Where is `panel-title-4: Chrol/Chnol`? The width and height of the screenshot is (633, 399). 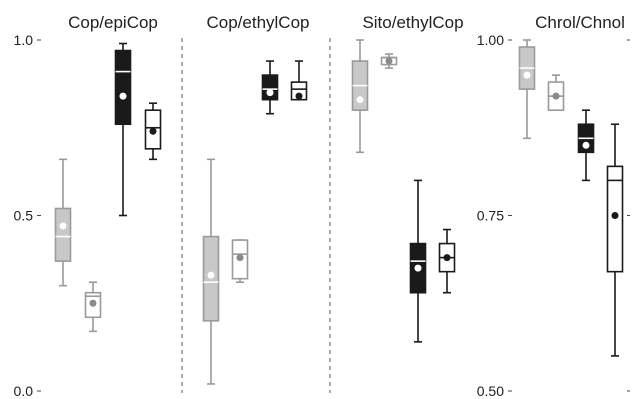
panel-title-4: Chrol/Chnol is located at coordinates (580, 22).